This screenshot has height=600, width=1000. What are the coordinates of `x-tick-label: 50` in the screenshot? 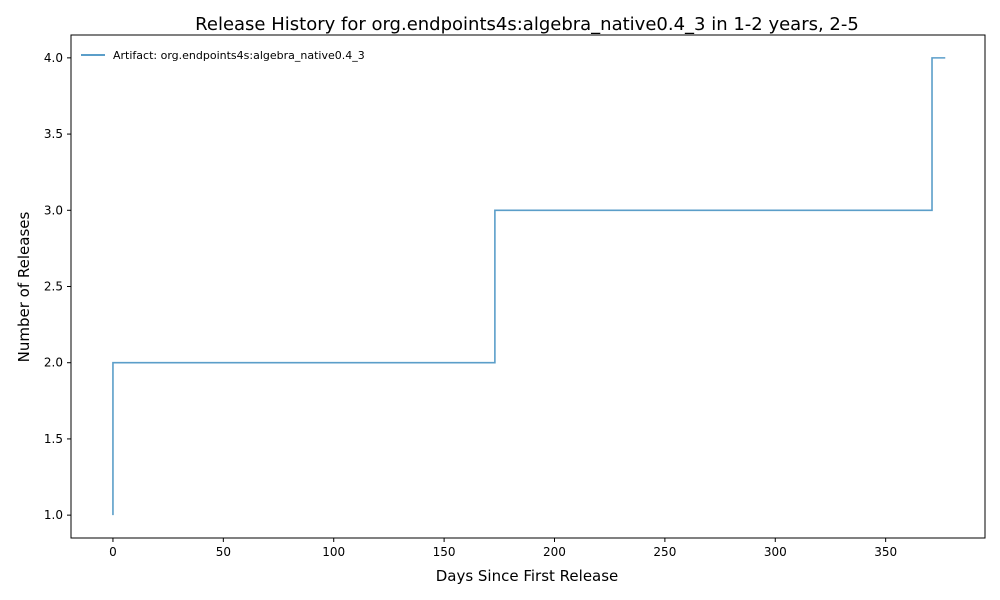 It's located at (223, 552).